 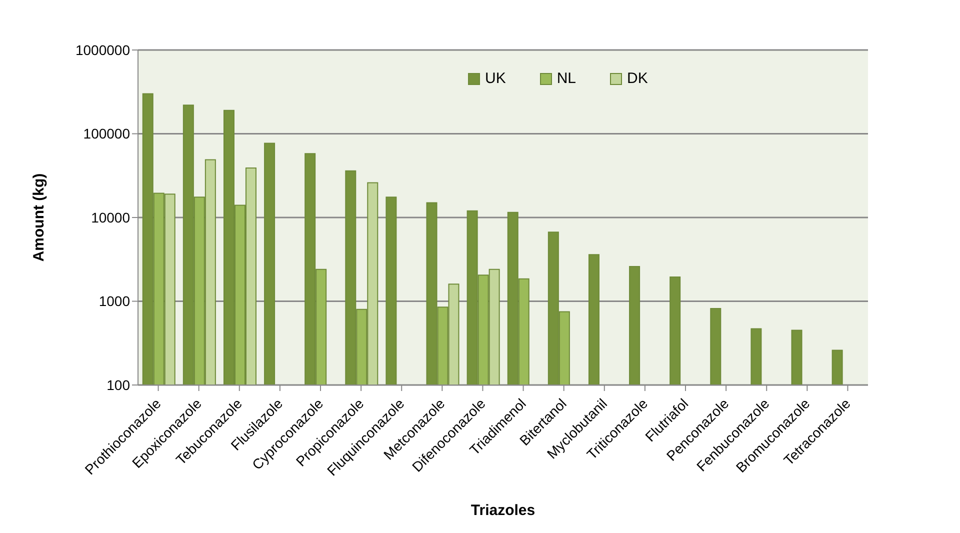 I want to click on y-tick-label: 10000, so click(x=110, y=217).